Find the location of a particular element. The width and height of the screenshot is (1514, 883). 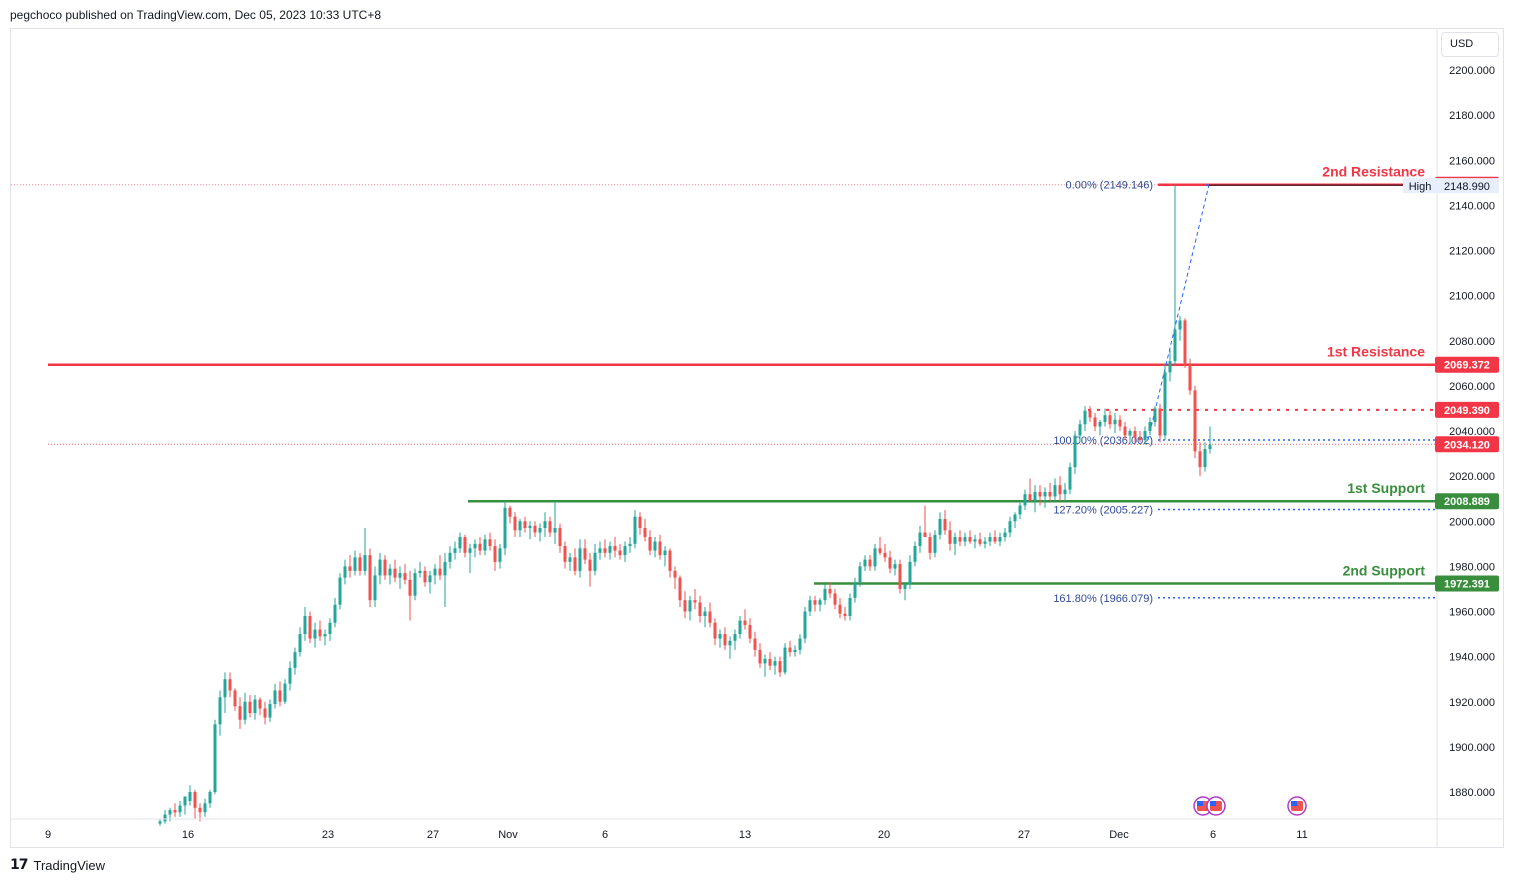

time-tick-label: 13 is located at coordinates (745, 835).